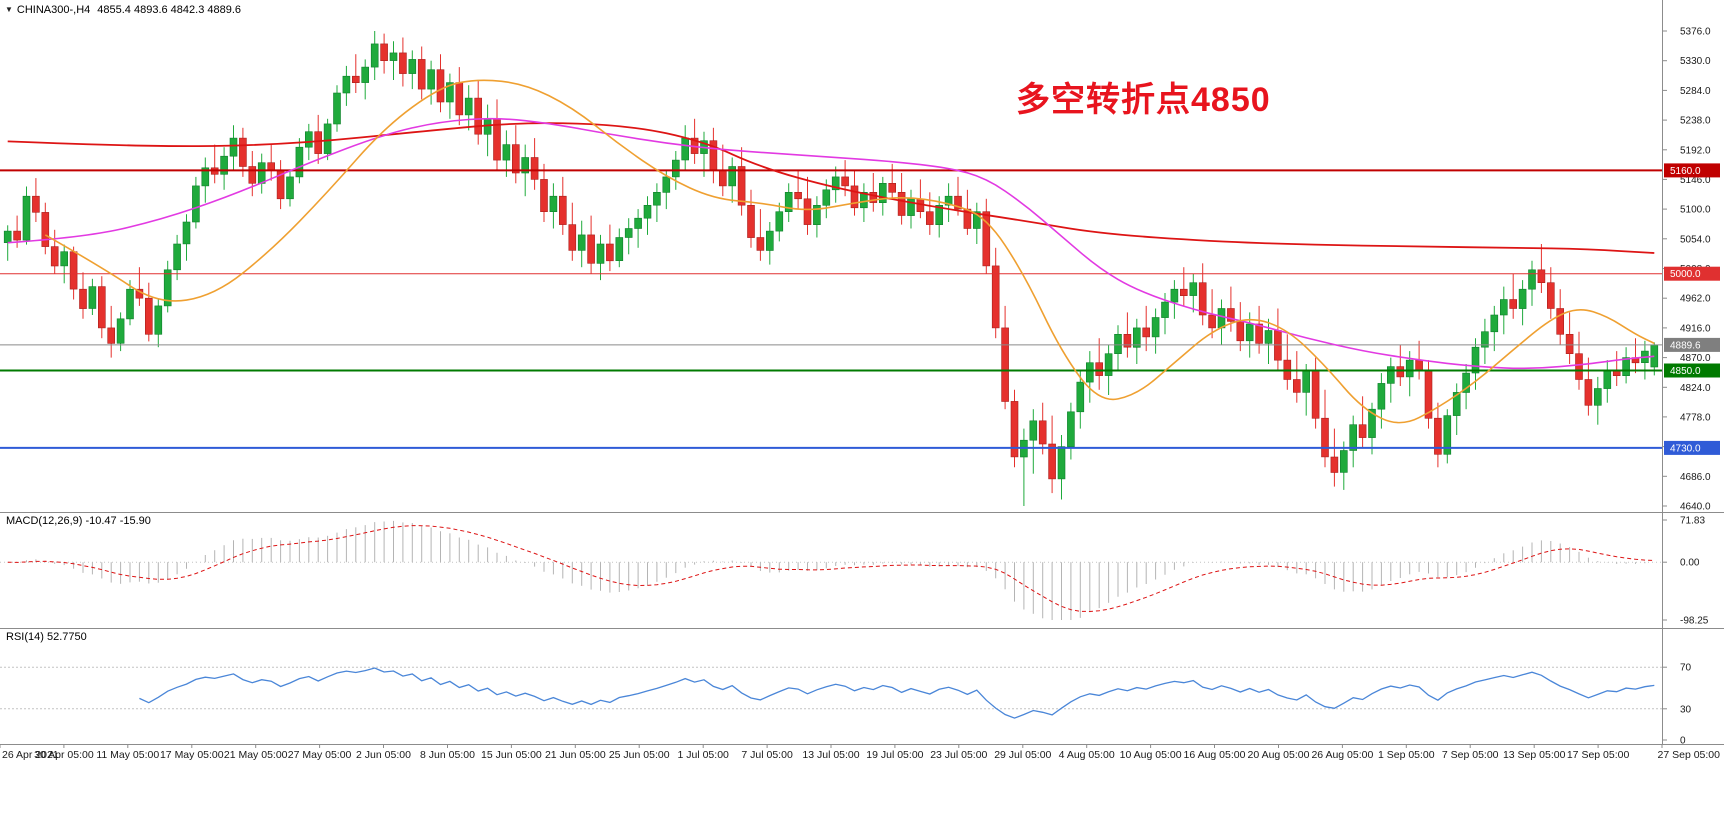  What do you see at coordinates (1690, 563) in the screenshot?
I see `macd-axis-label: 0.00` at bounding box center [1690, 563].